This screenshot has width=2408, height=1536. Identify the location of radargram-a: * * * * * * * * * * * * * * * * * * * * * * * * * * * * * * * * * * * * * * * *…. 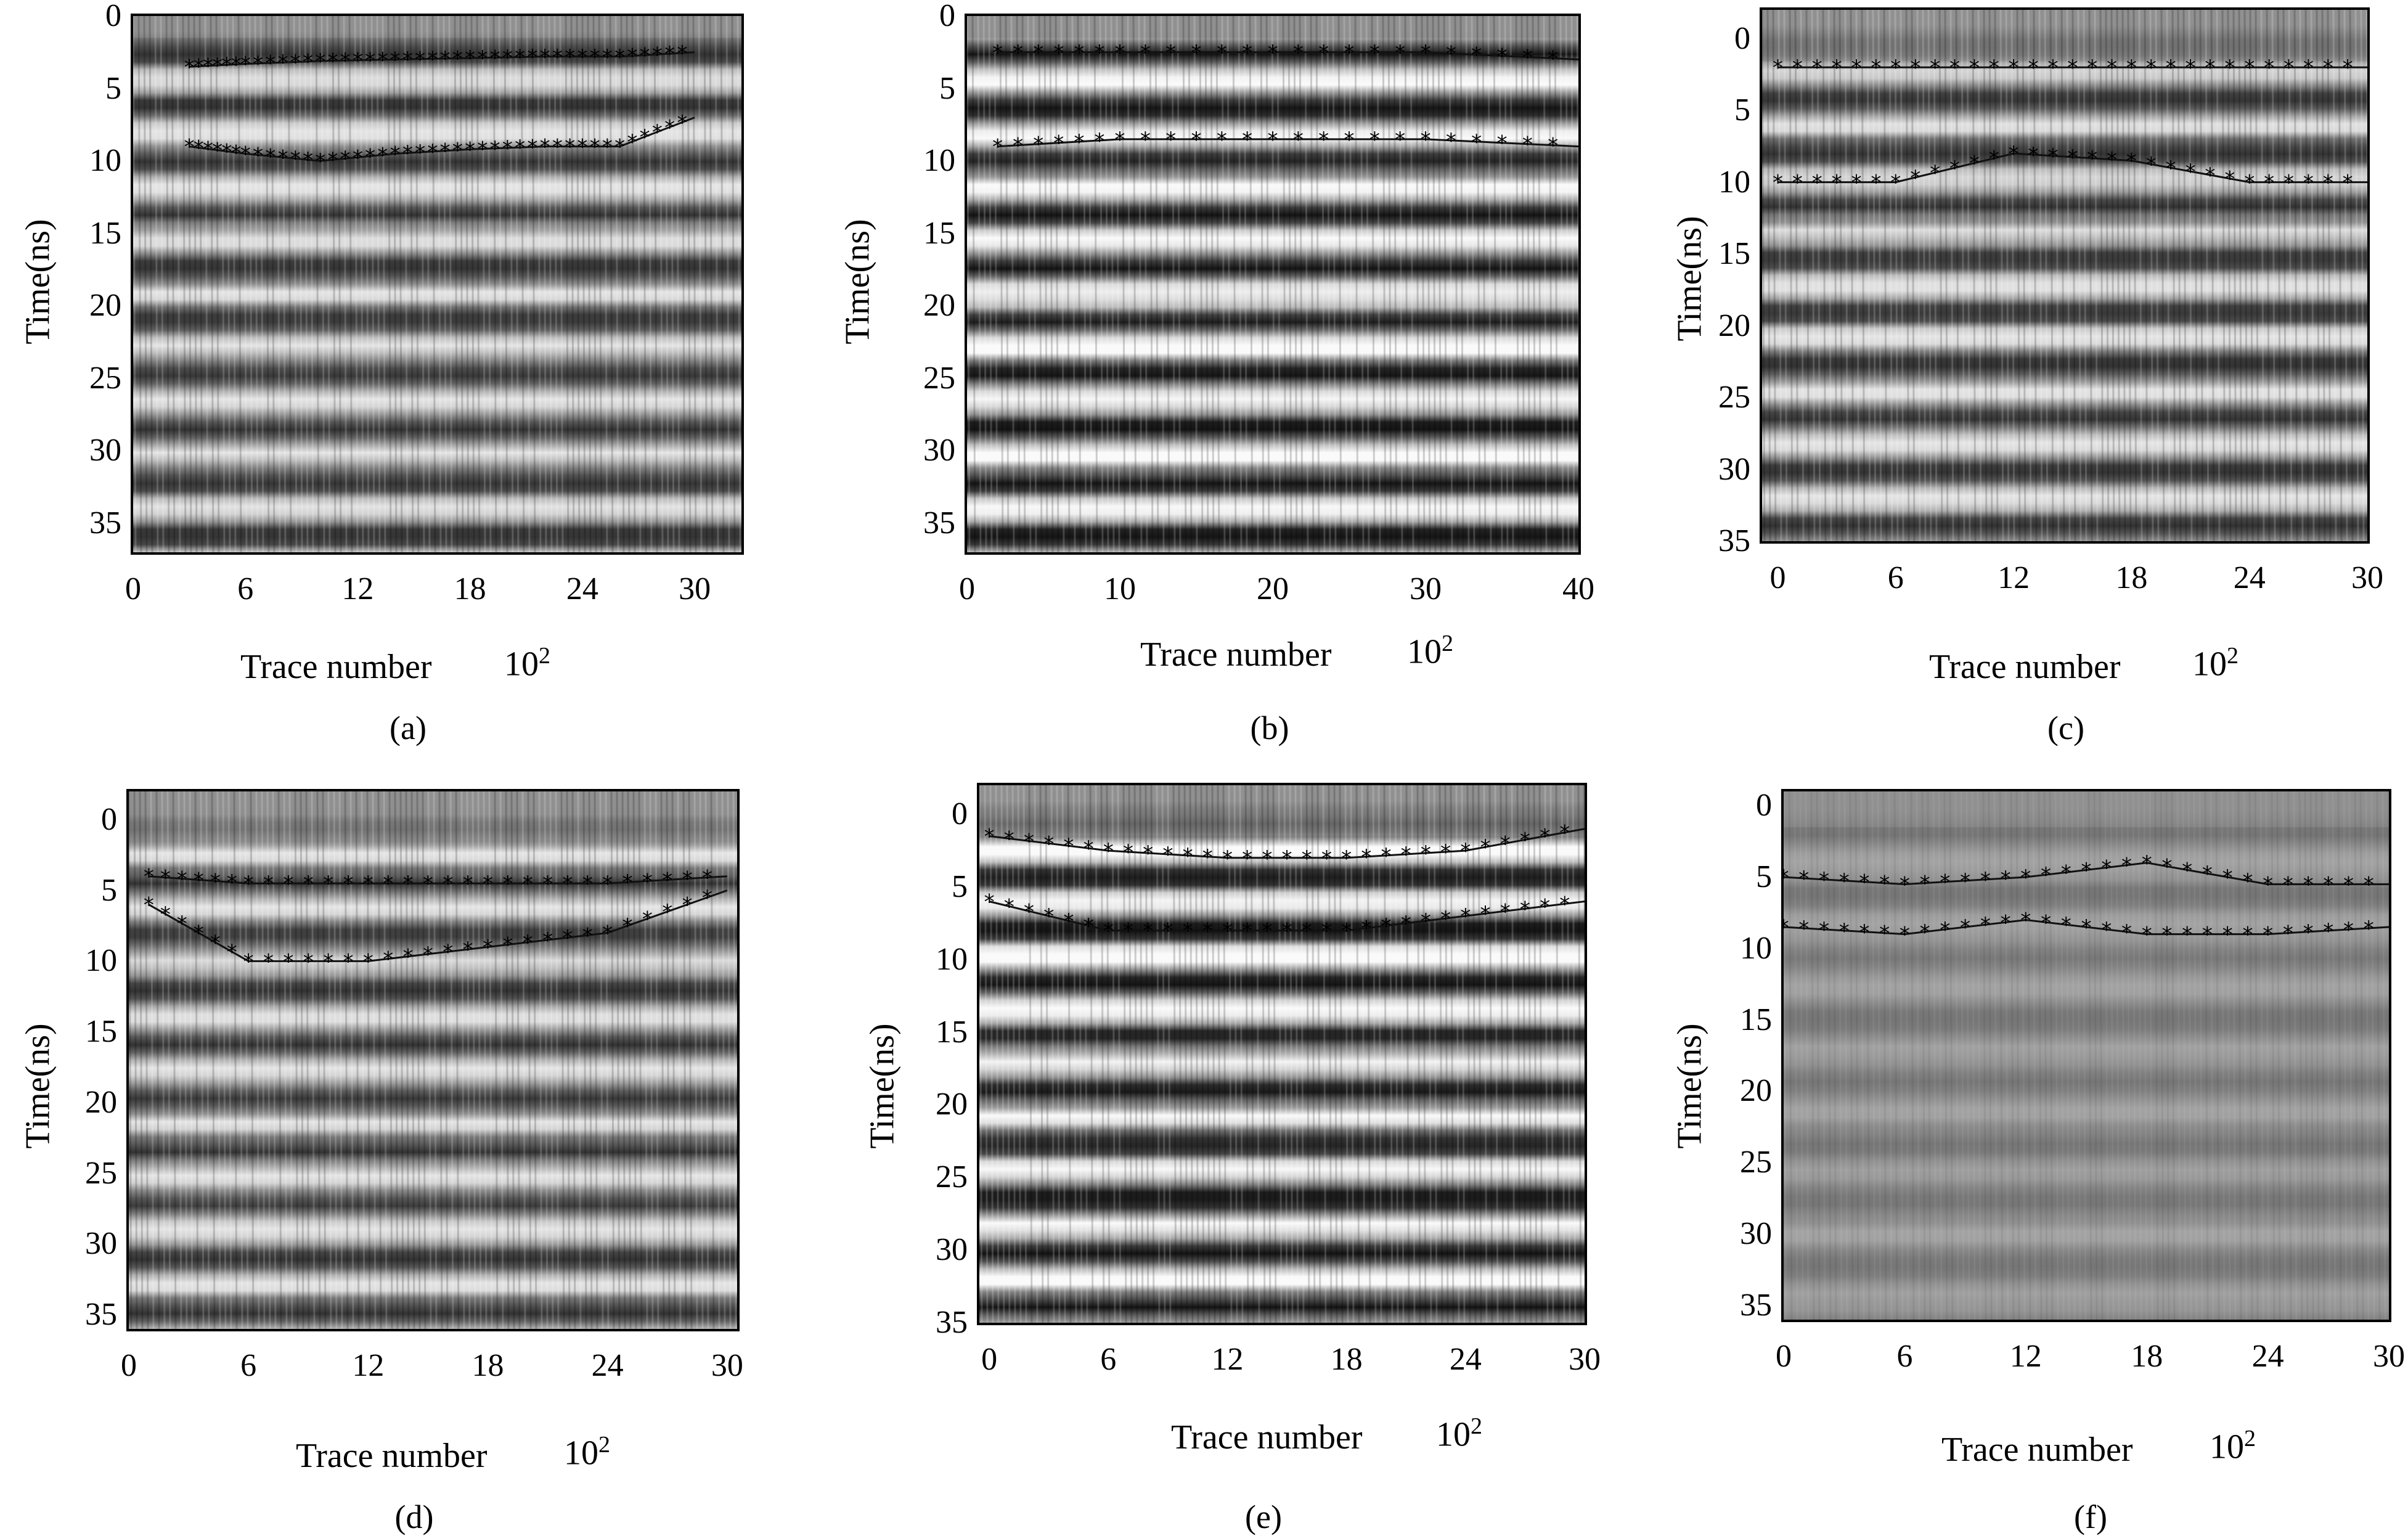
(437, 284).